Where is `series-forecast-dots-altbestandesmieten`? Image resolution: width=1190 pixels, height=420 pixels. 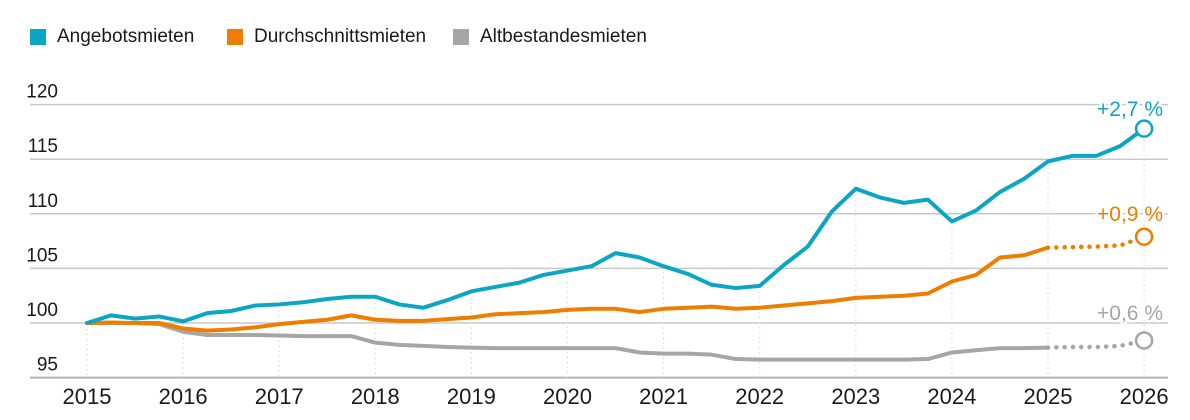 series-forecast-dots-altbestandesmieten is located at coordinates (1096, 344).